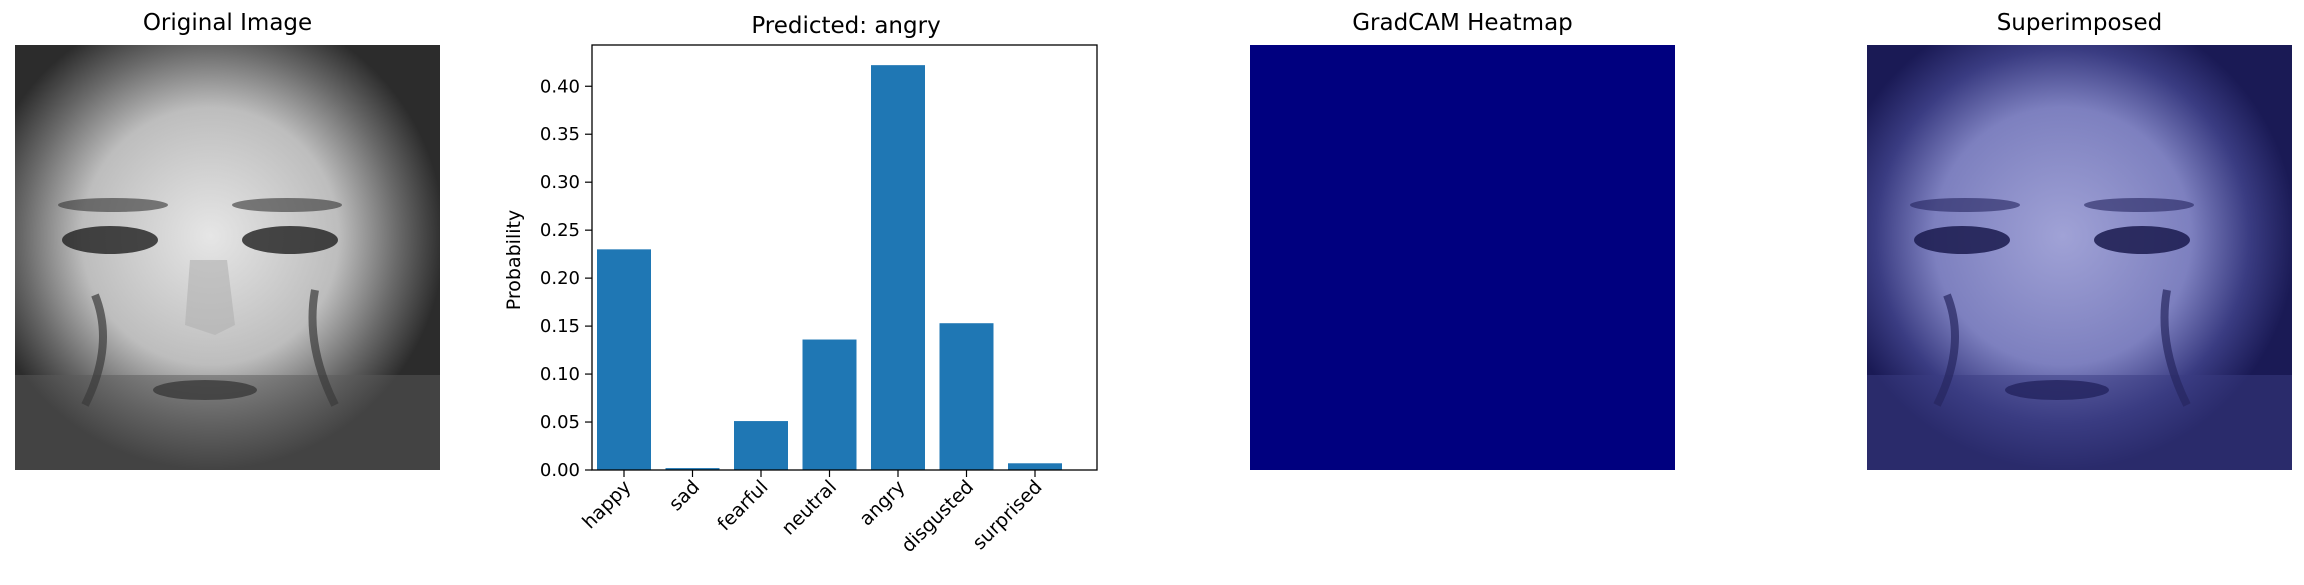  Describe the element at coordinates (606, 504) in the screenshot. I see `x-tick-label-happy: happy` at that location.